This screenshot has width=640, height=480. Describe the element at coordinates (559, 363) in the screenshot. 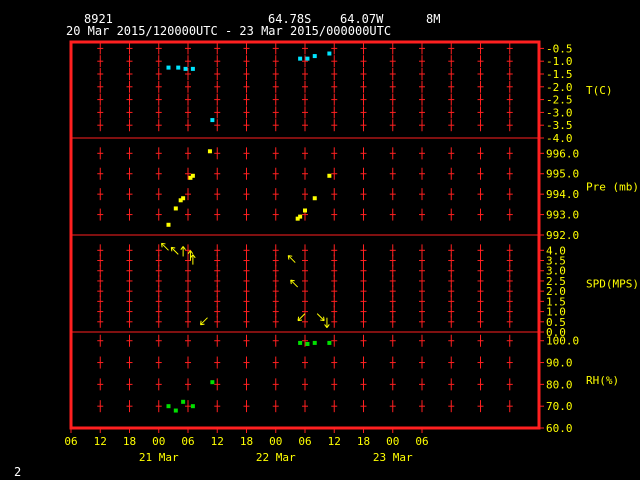

I see `y-tick-label: 90.0` at that location.